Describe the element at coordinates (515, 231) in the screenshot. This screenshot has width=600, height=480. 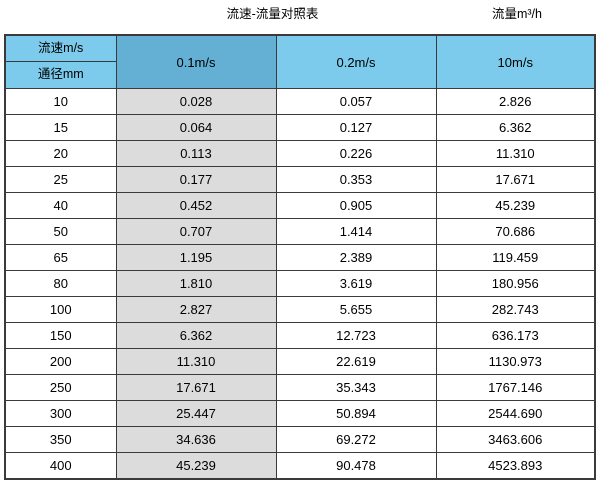
I see `cell-flow-10: 70.686` at that location.